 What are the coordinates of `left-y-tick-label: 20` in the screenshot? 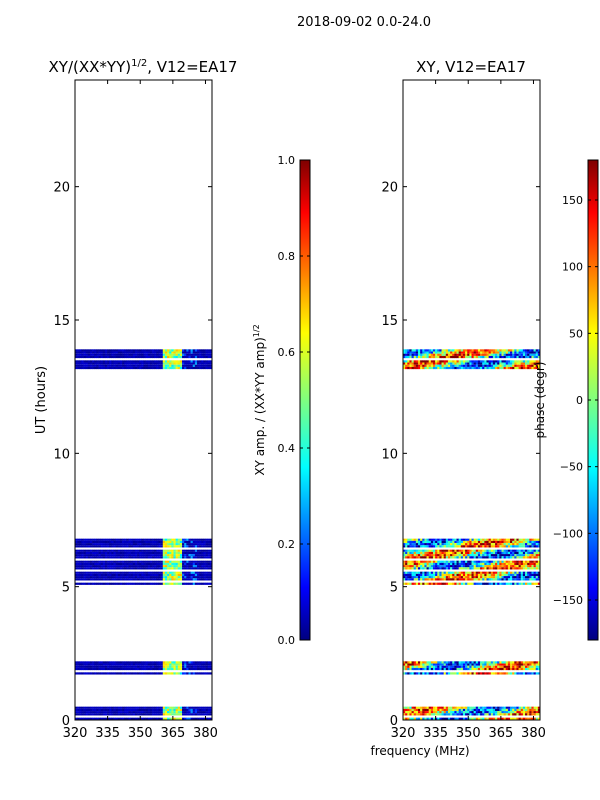 It's located at (61, 188).